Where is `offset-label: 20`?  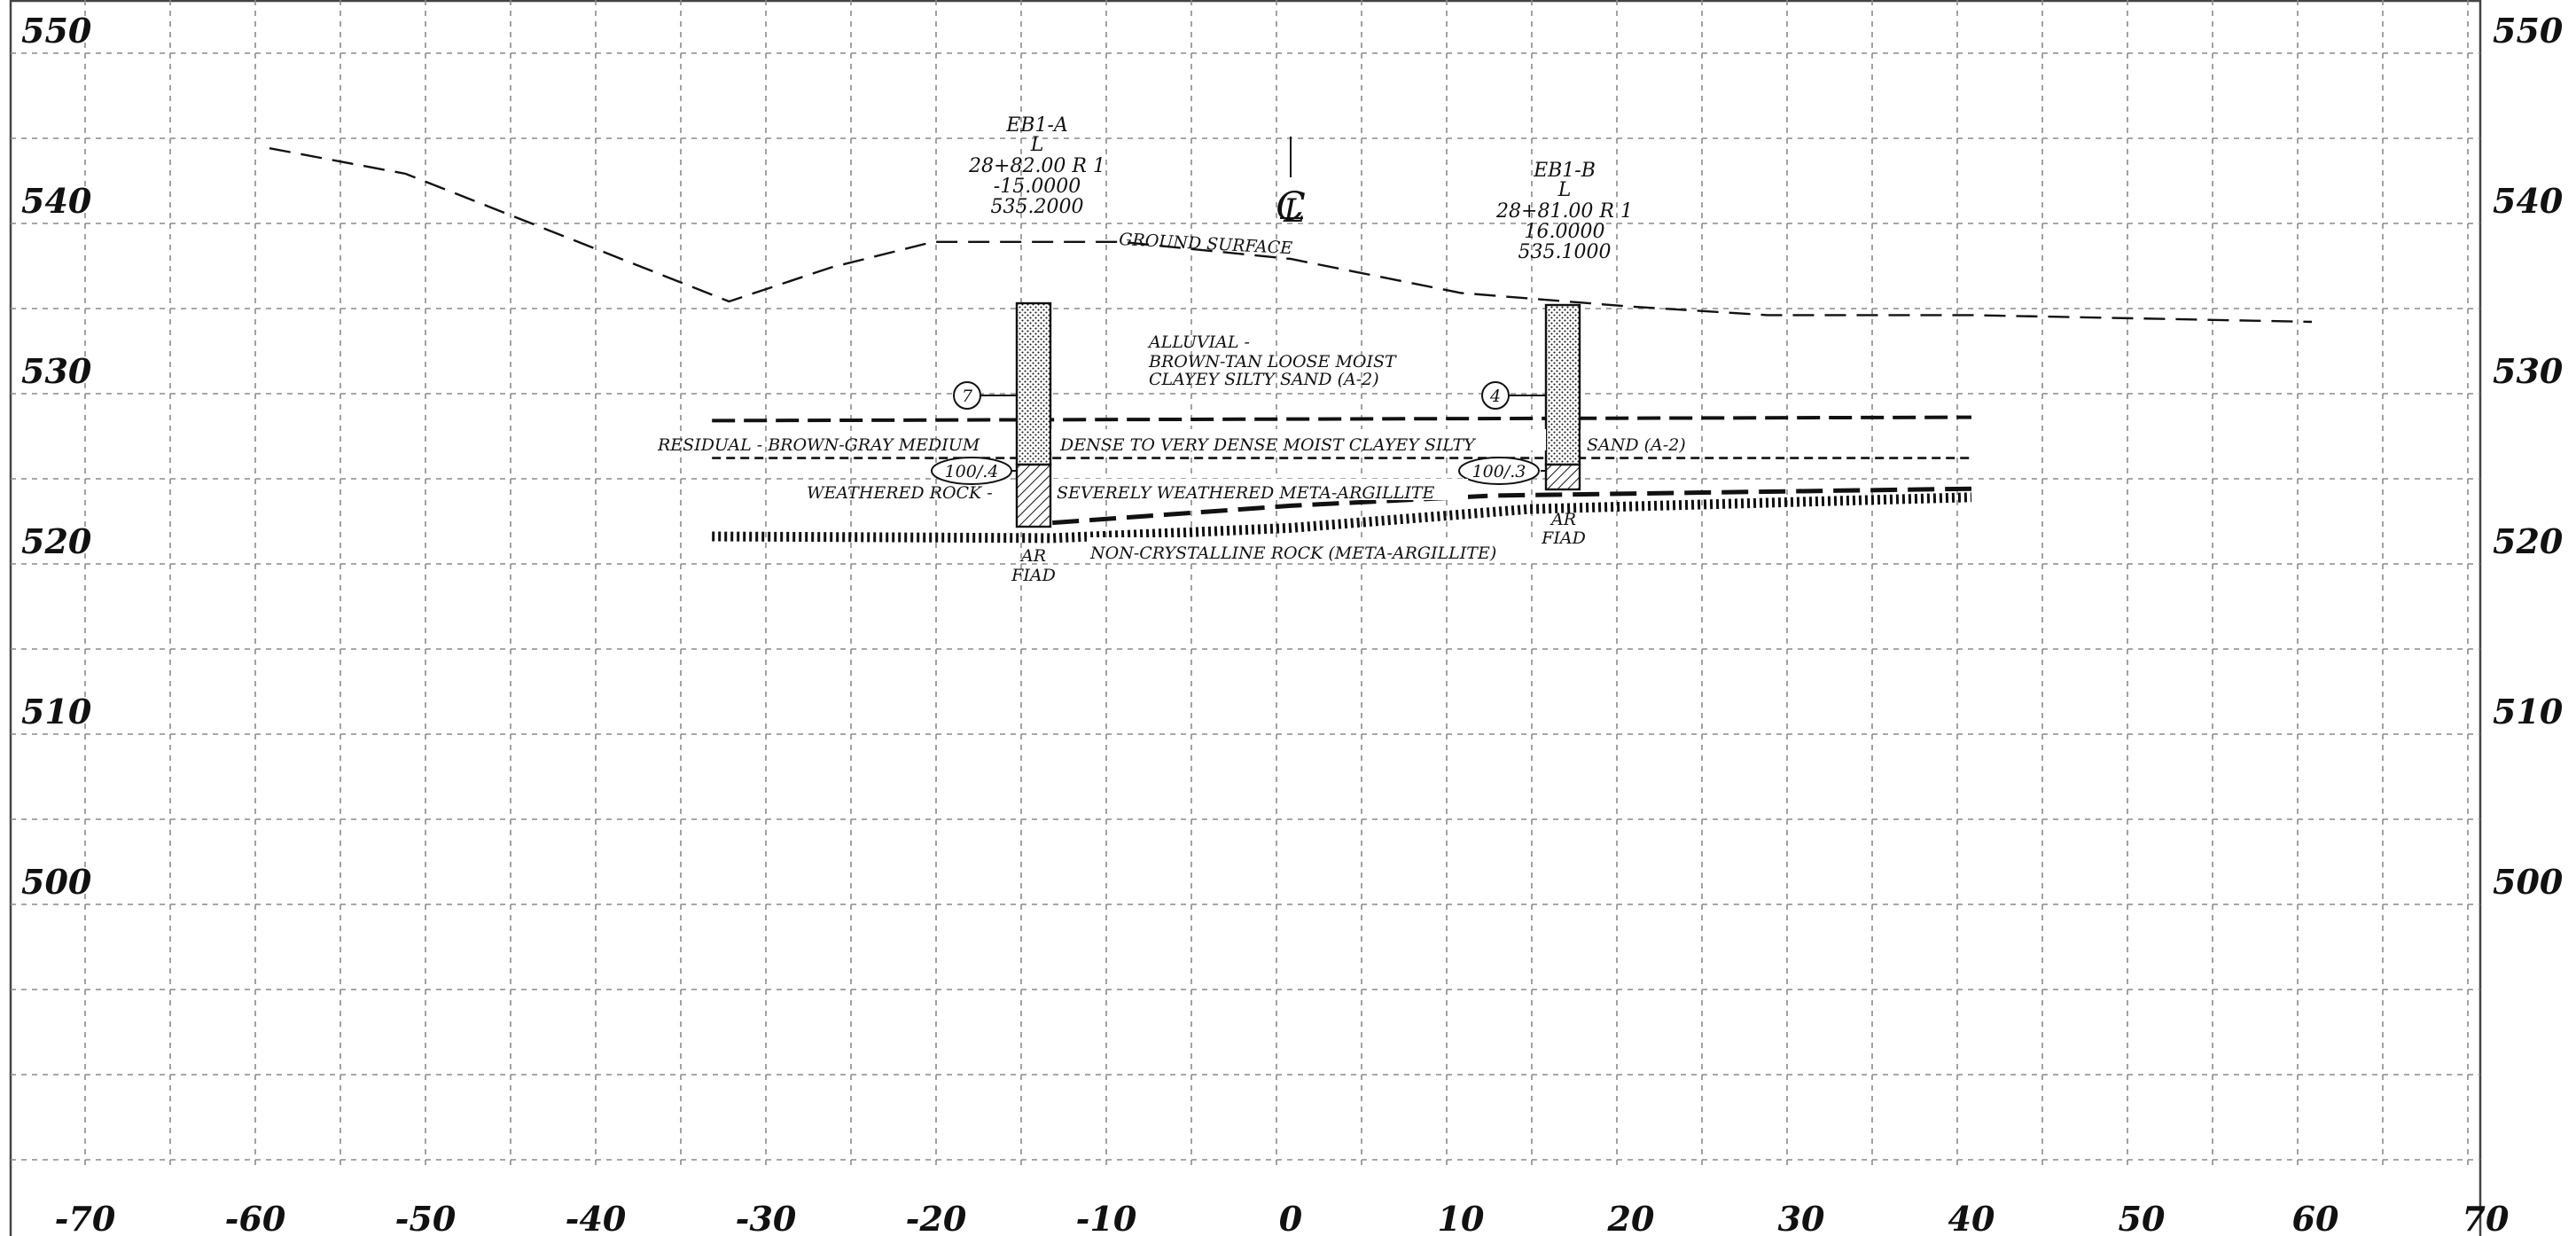
offset-label: 20 is located at coordinates (1631, 1217).